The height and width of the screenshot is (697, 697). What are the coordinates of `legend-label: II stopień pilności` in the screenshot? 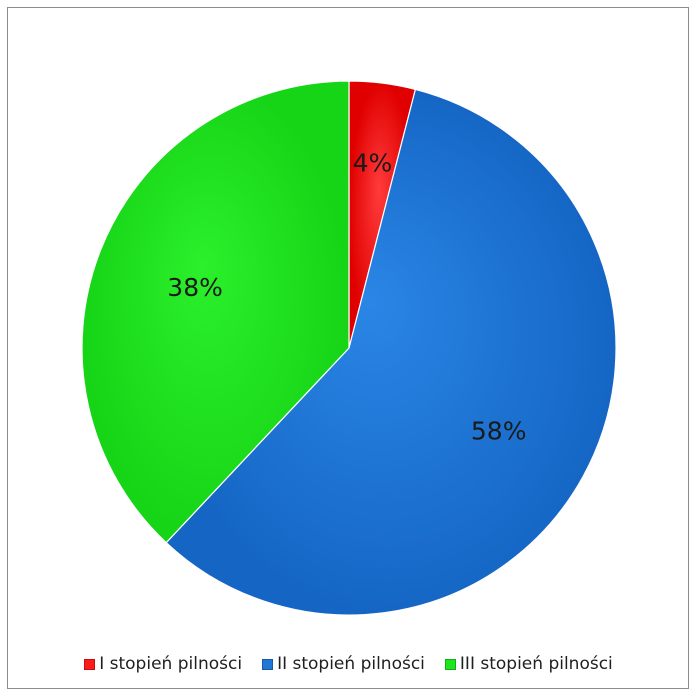 It's located at (351, 664).